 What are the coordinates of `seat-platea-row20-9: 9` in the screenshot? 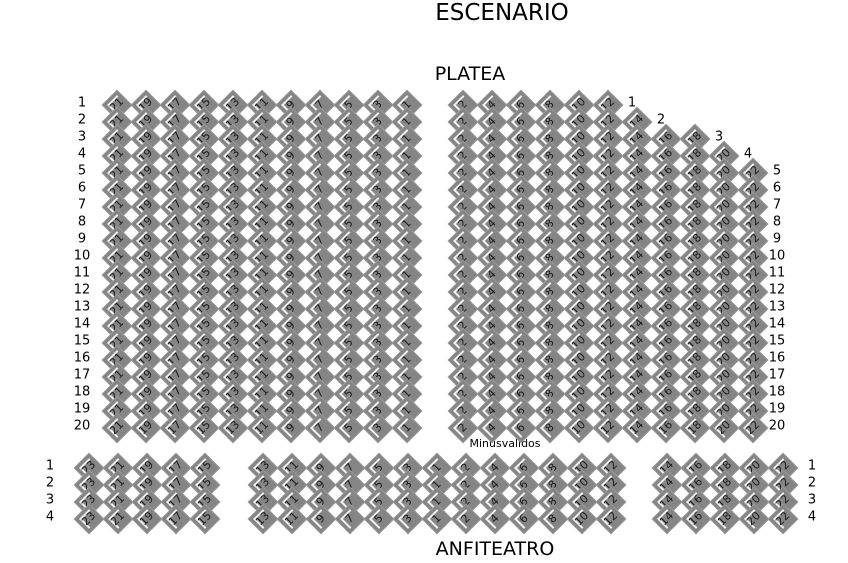 It's located at (291, 428).